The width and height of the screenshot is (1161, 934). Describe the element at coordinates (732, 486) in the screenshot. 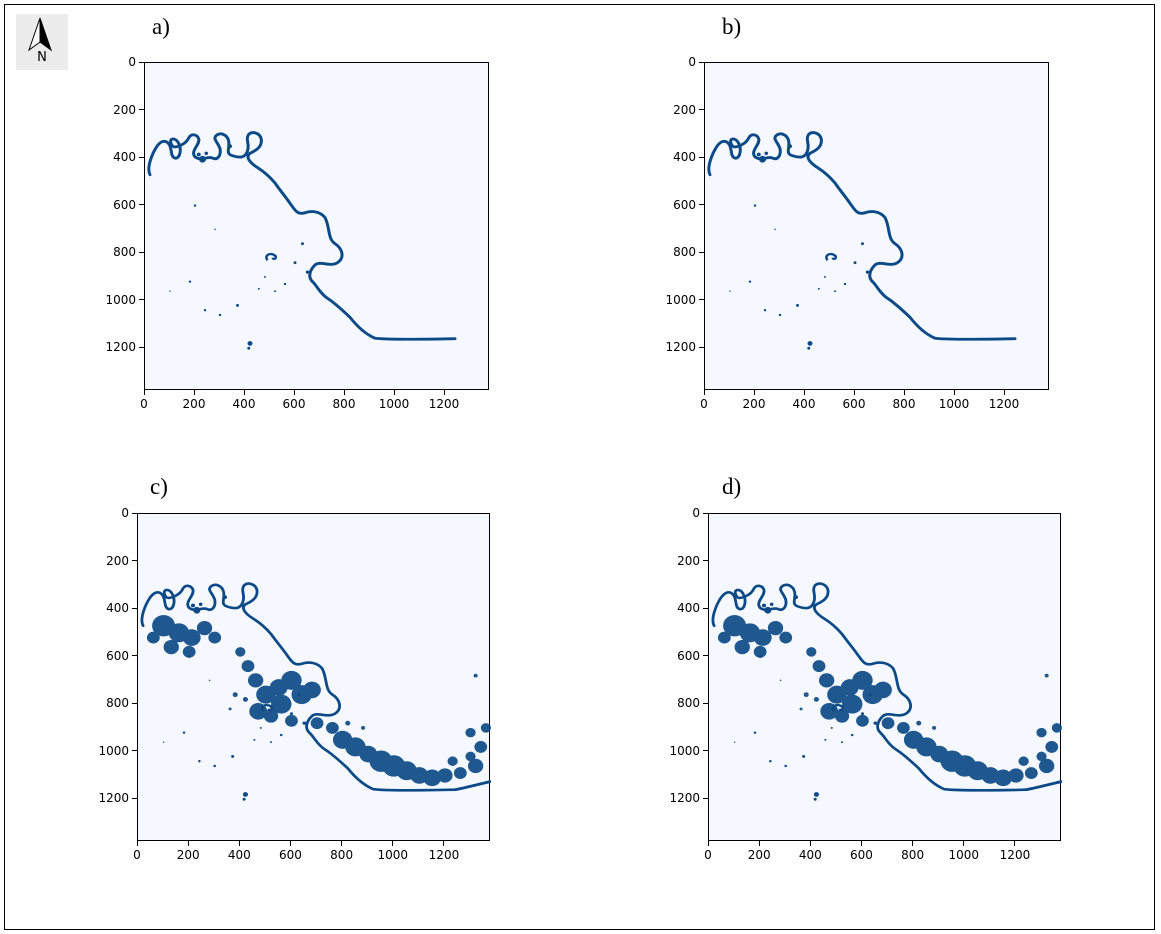

I see `panel-label-d: d)` at that location.